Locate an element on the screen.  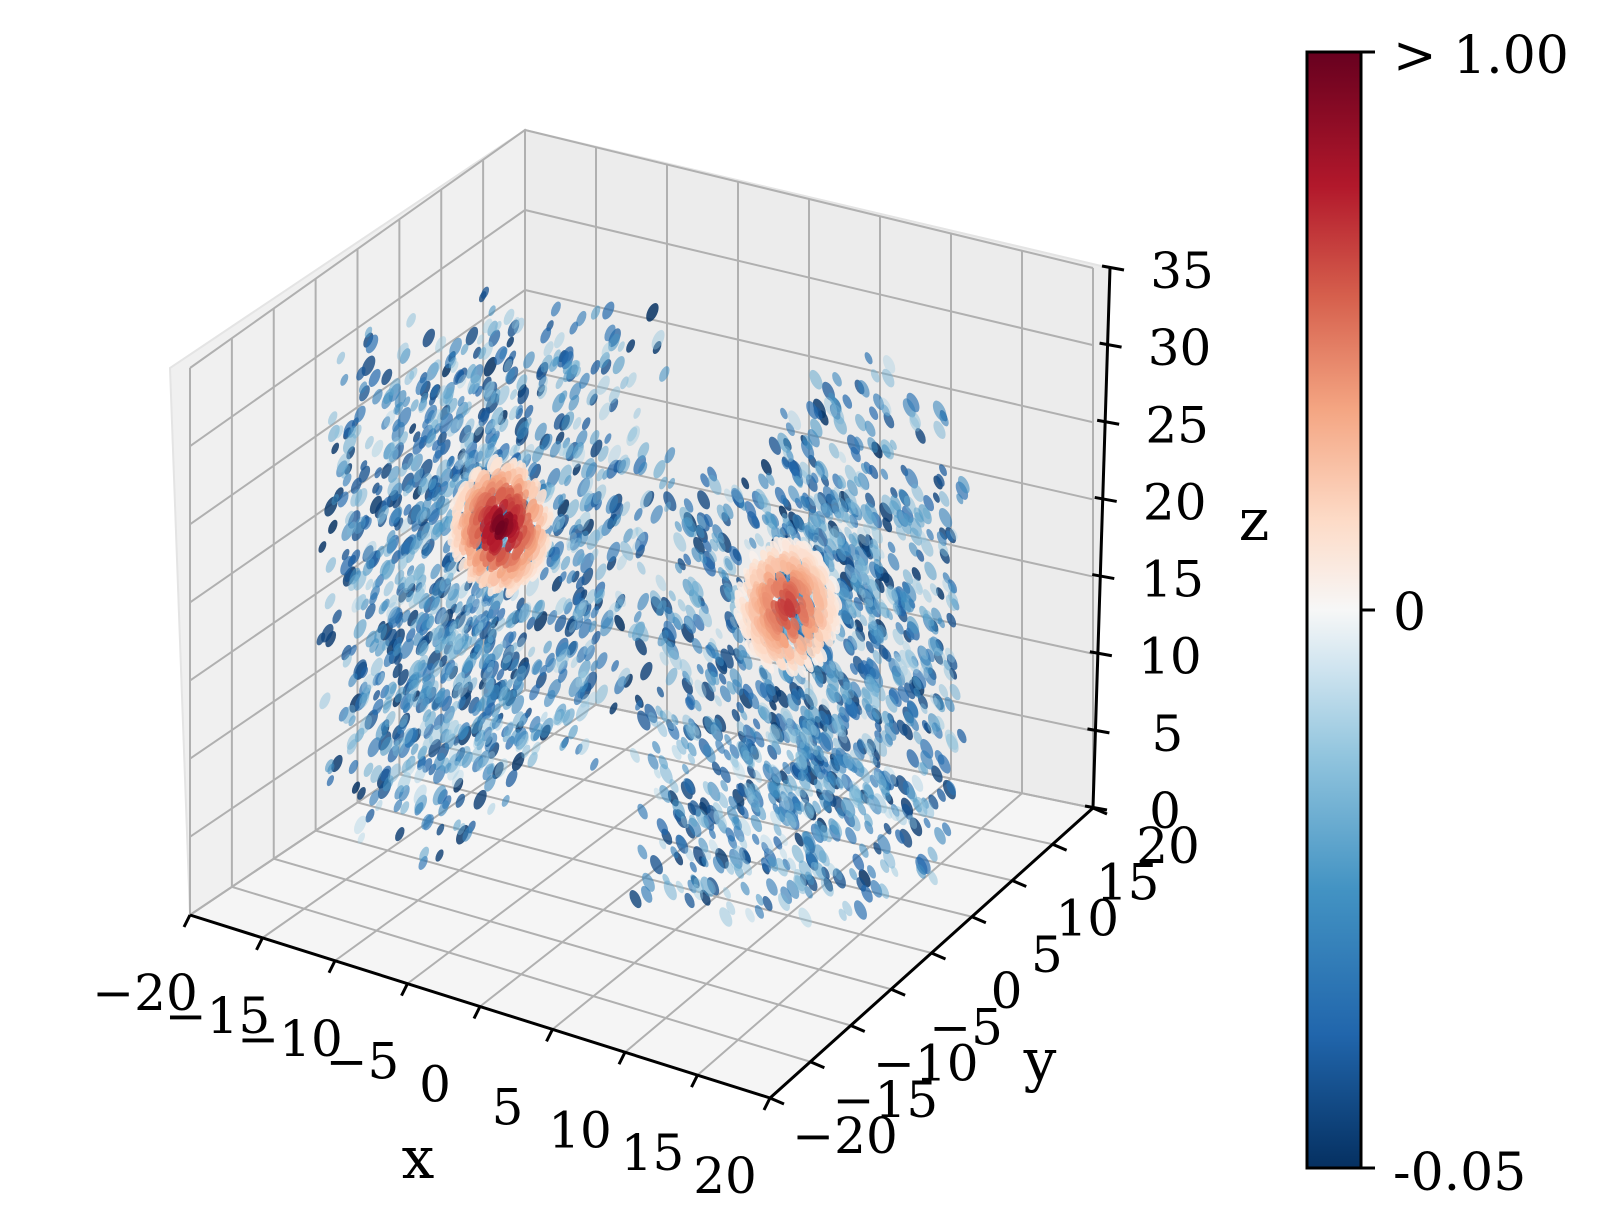
x-tick is located at coordinates (694, 1081).